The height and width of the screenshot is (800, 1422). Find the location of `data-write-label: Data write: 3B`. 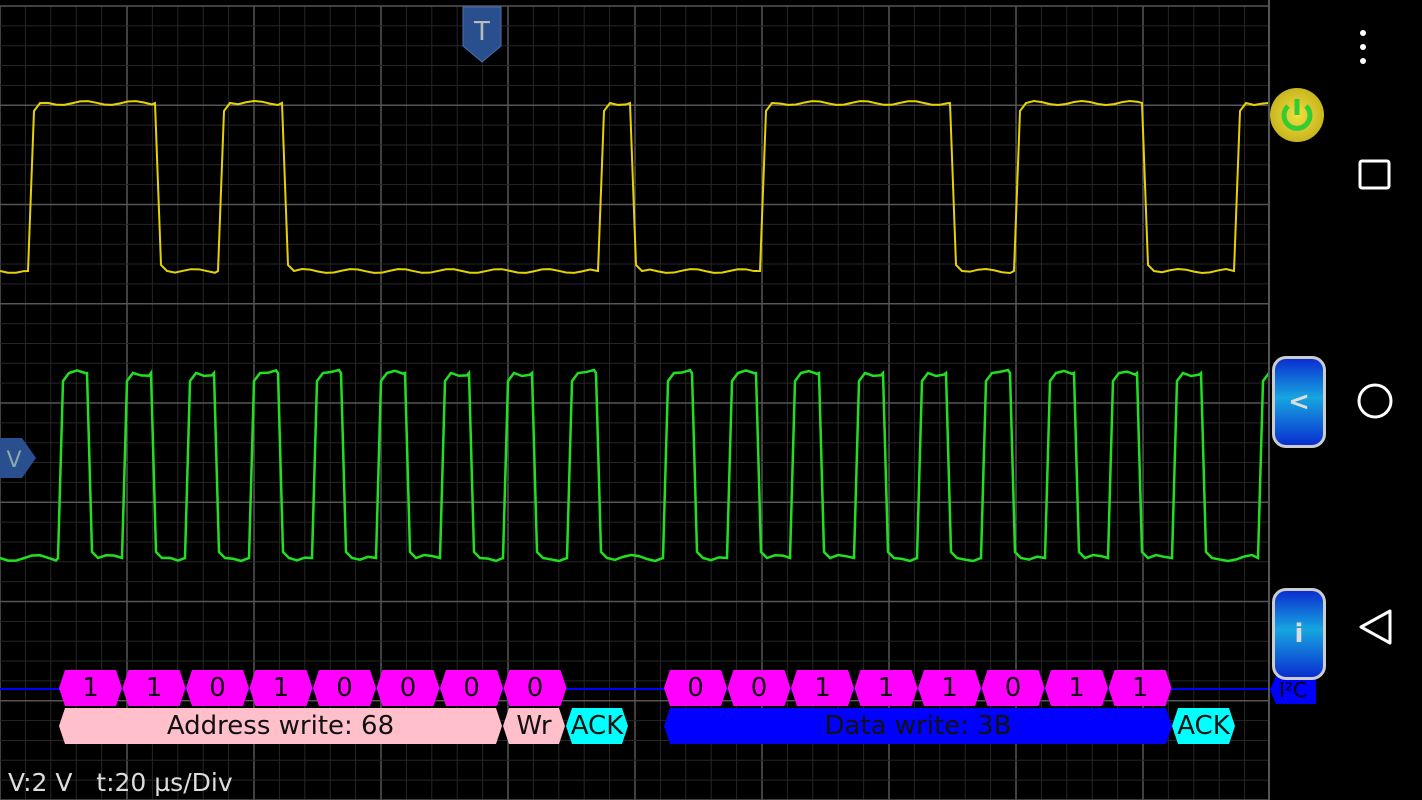

data-write-label: Data write: 3B is located at coordinates (918, 726).